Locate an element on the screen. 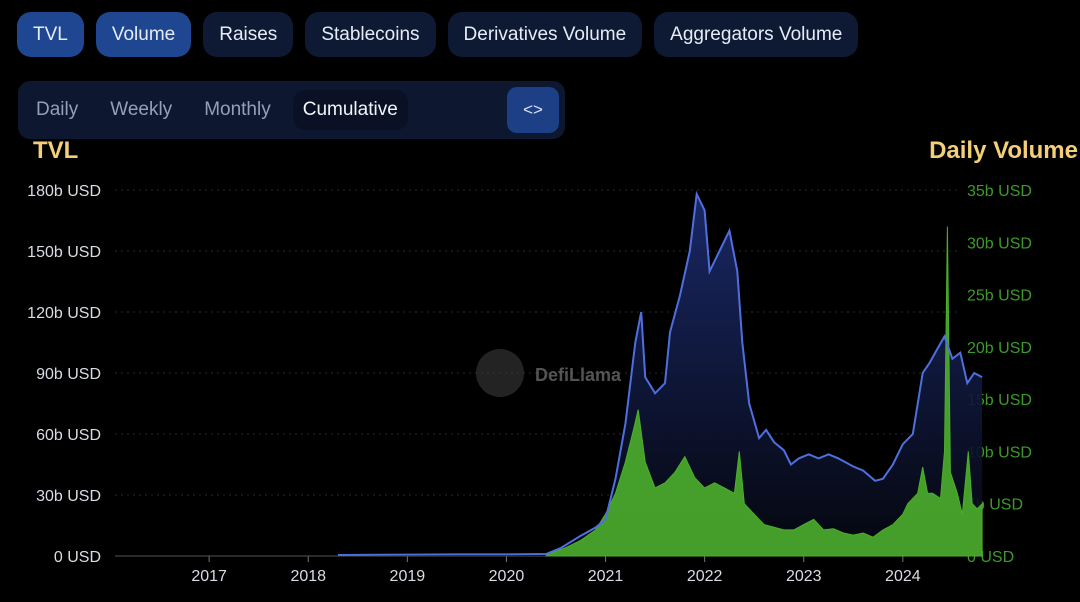 The width and height of the screenshot is (1080, 602). left-axis-tick-label: 90b USD is located at coordinates (68, 374).